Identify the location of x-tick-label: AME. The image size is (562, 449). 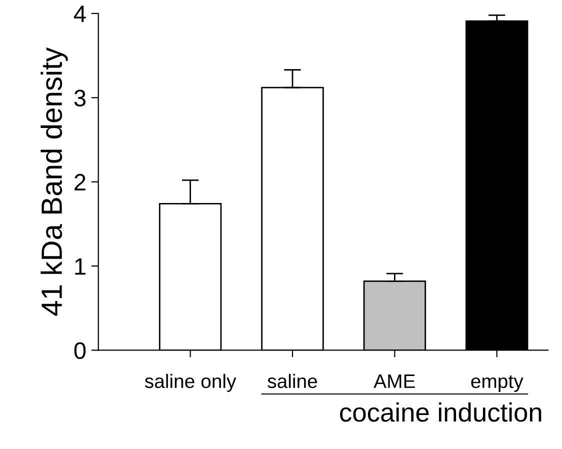
(394, 381).